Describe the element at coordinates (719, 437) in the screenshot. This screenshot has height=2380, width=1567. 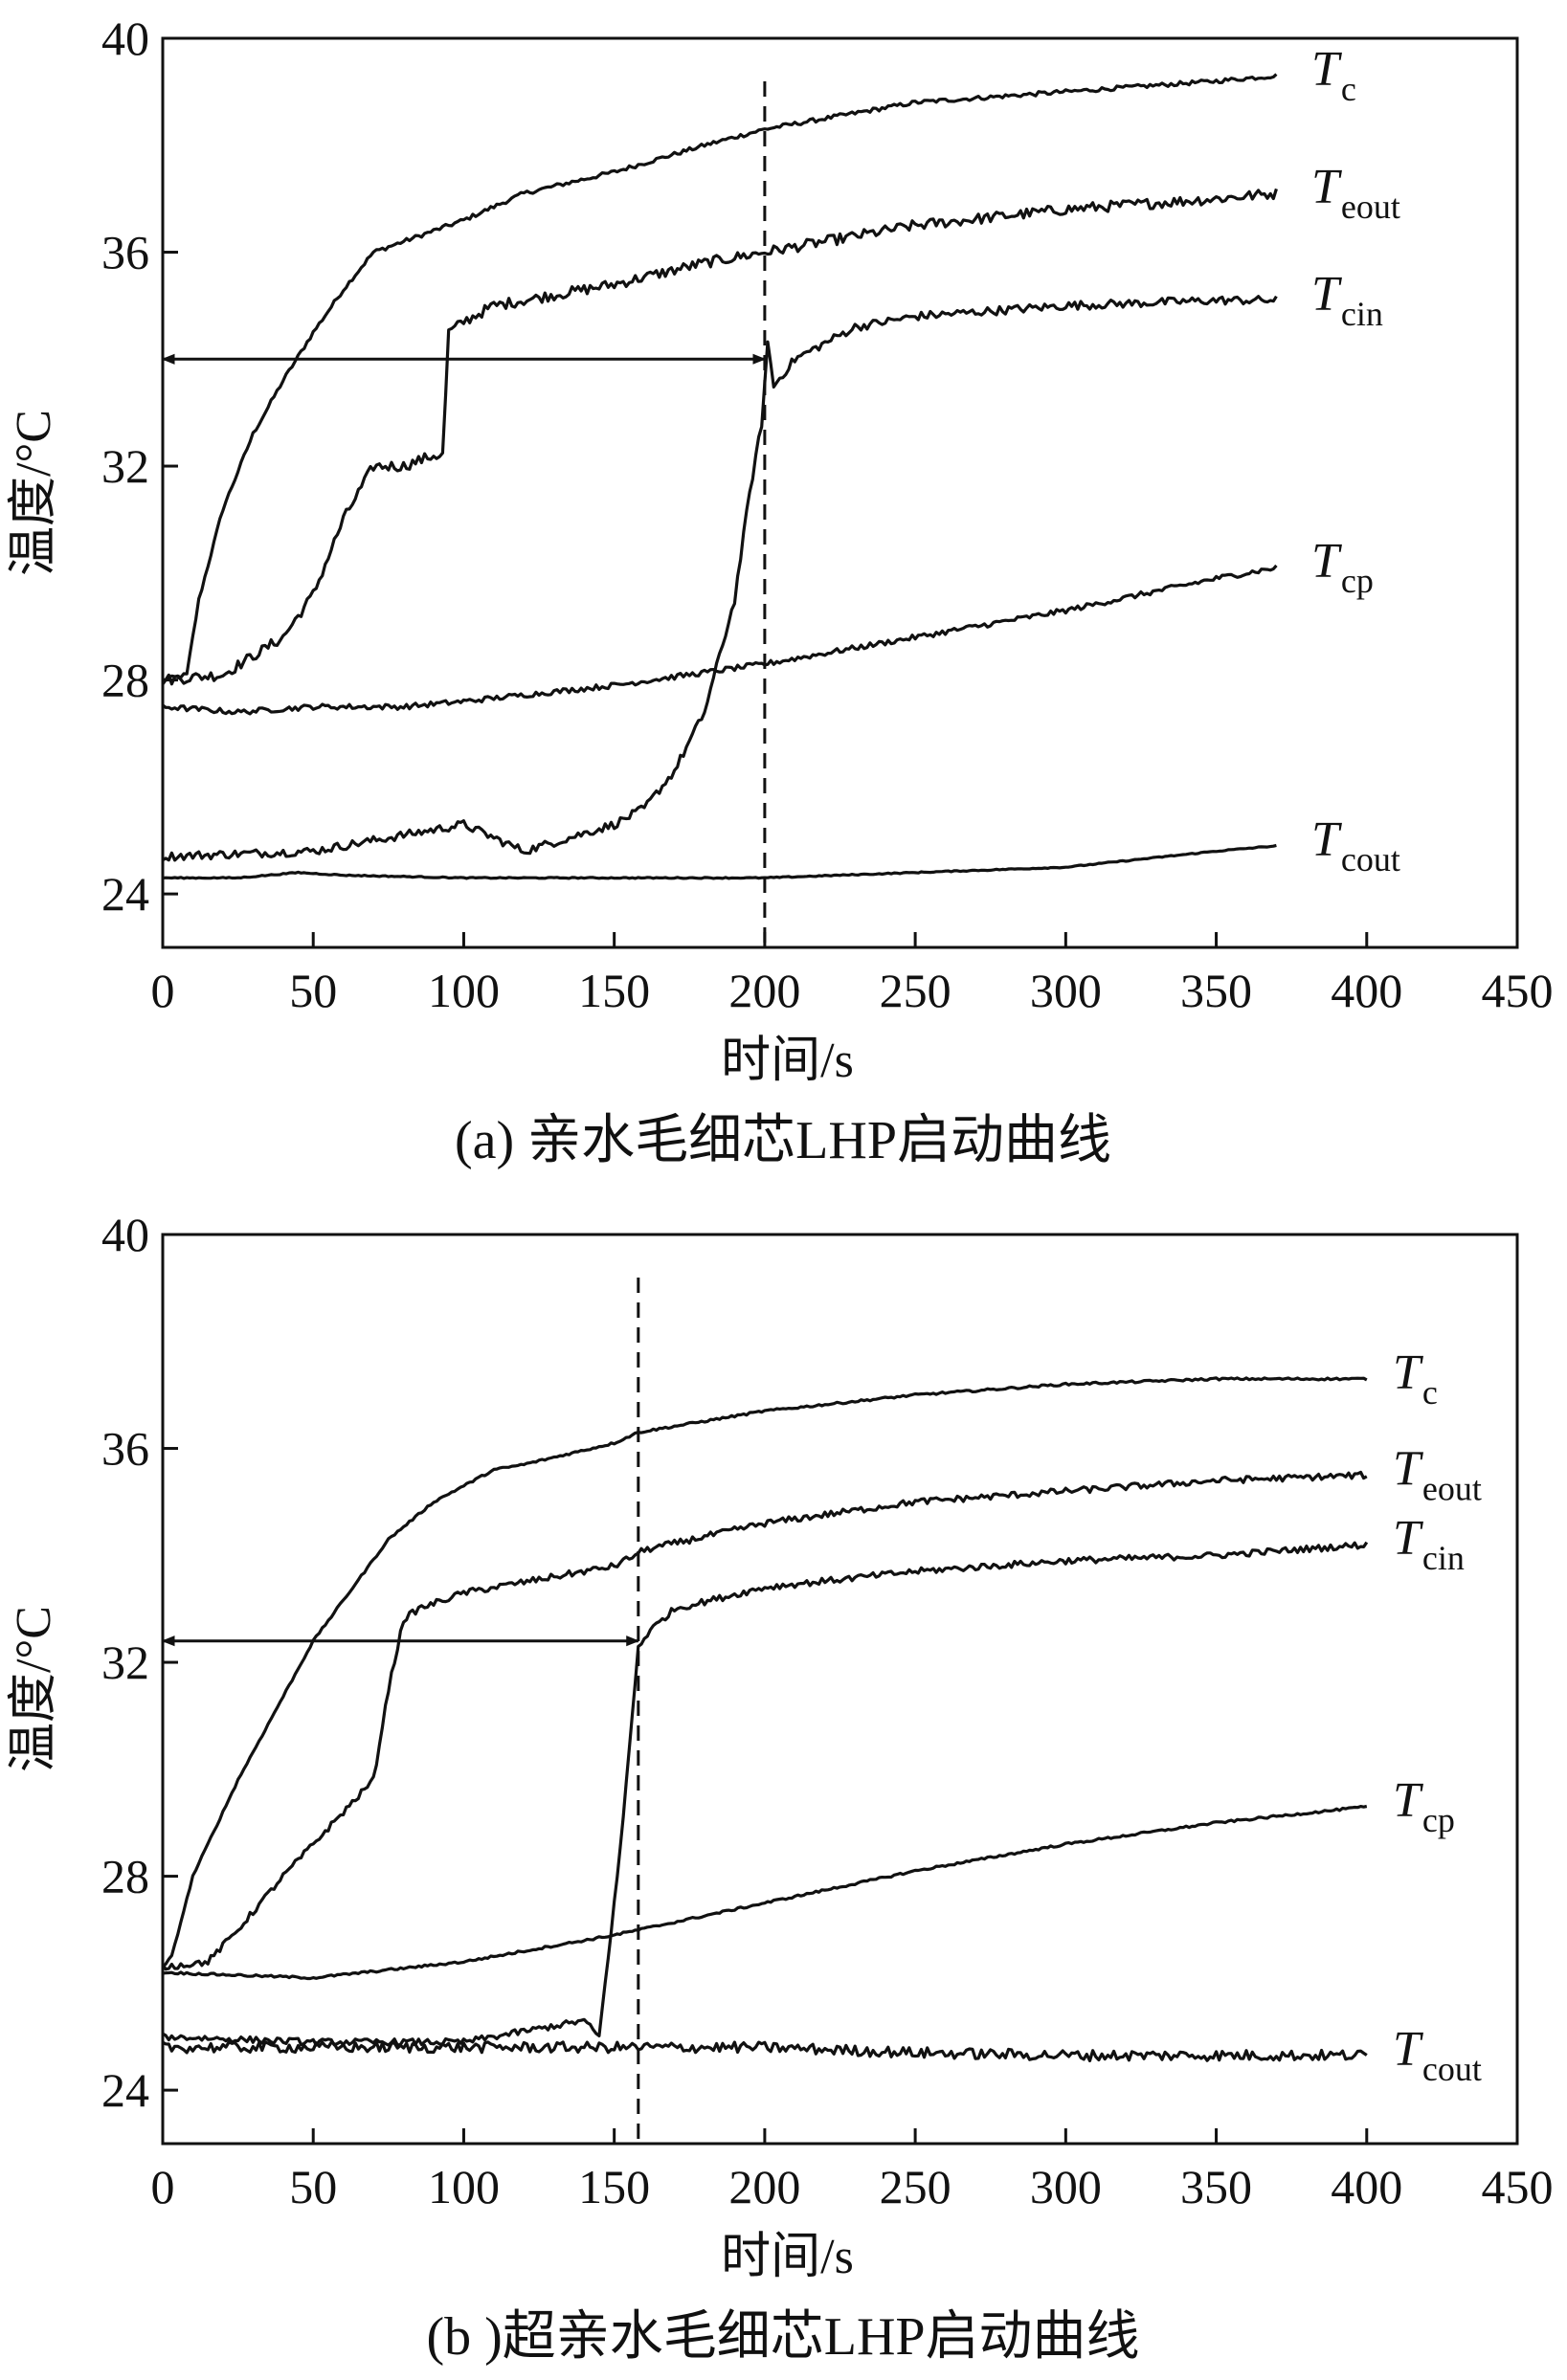
I see `series-line-eout` at that location.